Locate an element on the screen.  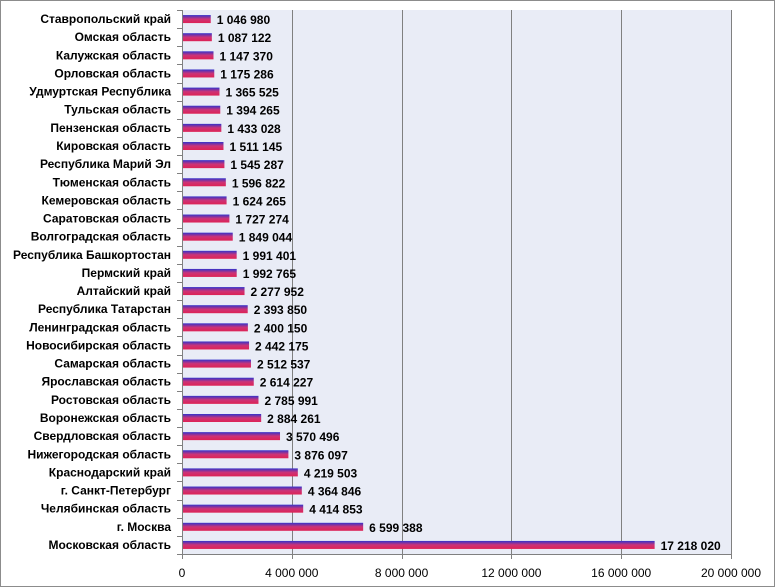
x-tick-label: 0 is located at coordinates (182, 573).